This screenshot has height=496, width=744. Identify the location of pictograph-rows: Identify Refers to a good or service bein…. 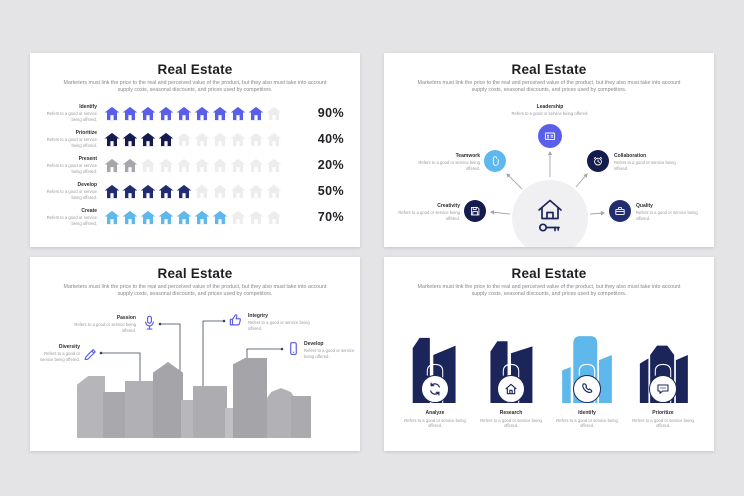
(195, 165).